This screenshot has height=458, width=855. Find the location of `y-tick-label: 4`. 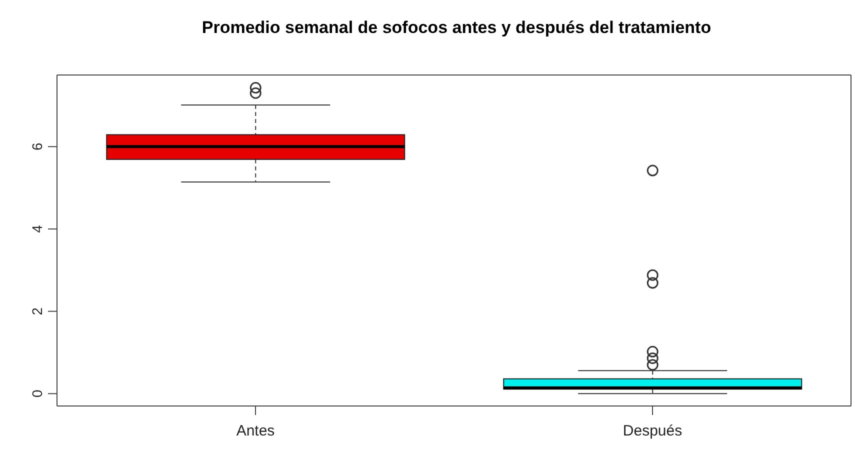

y-tick-label: 4 is located at coordinates (37, 228).